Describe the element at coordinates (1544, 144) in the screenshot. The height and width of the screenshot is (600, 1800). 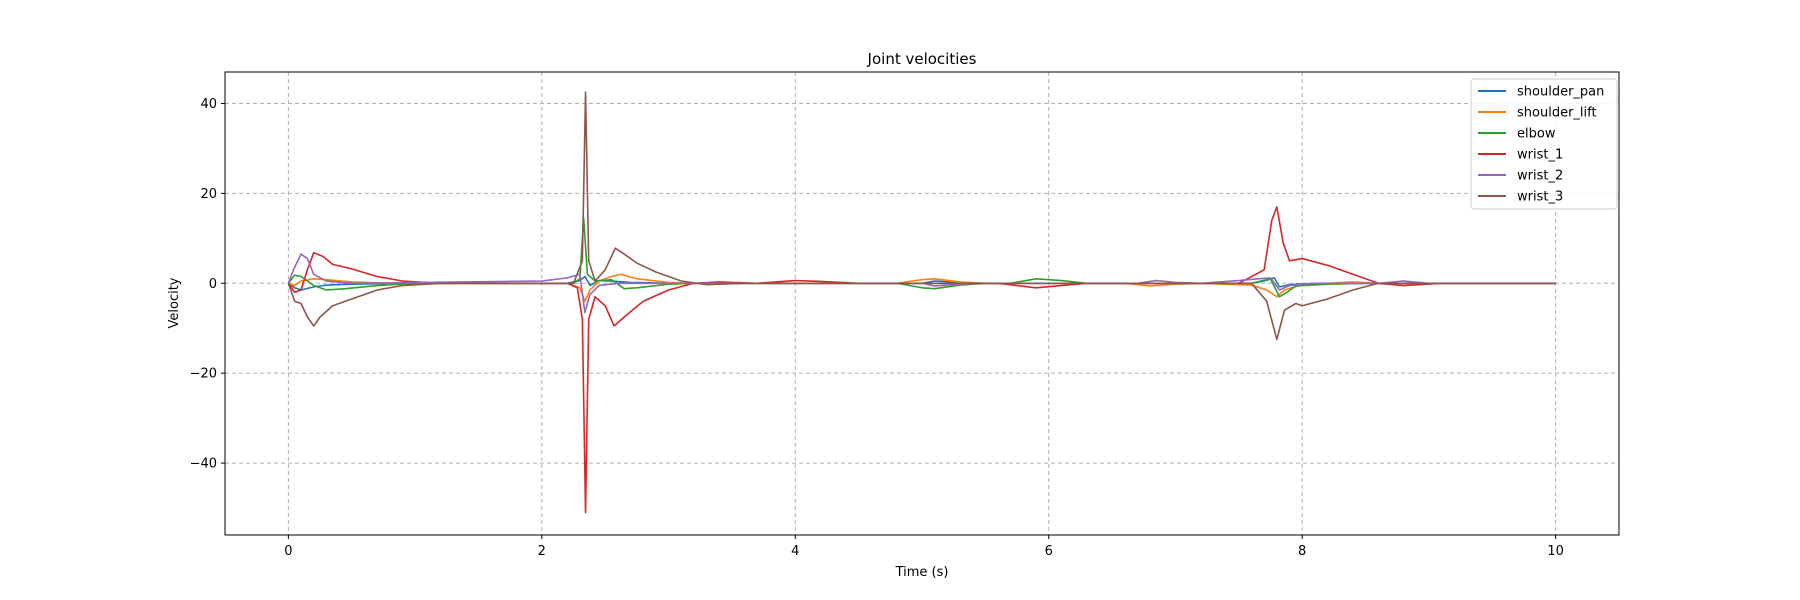
I see `legend-box` at that location.